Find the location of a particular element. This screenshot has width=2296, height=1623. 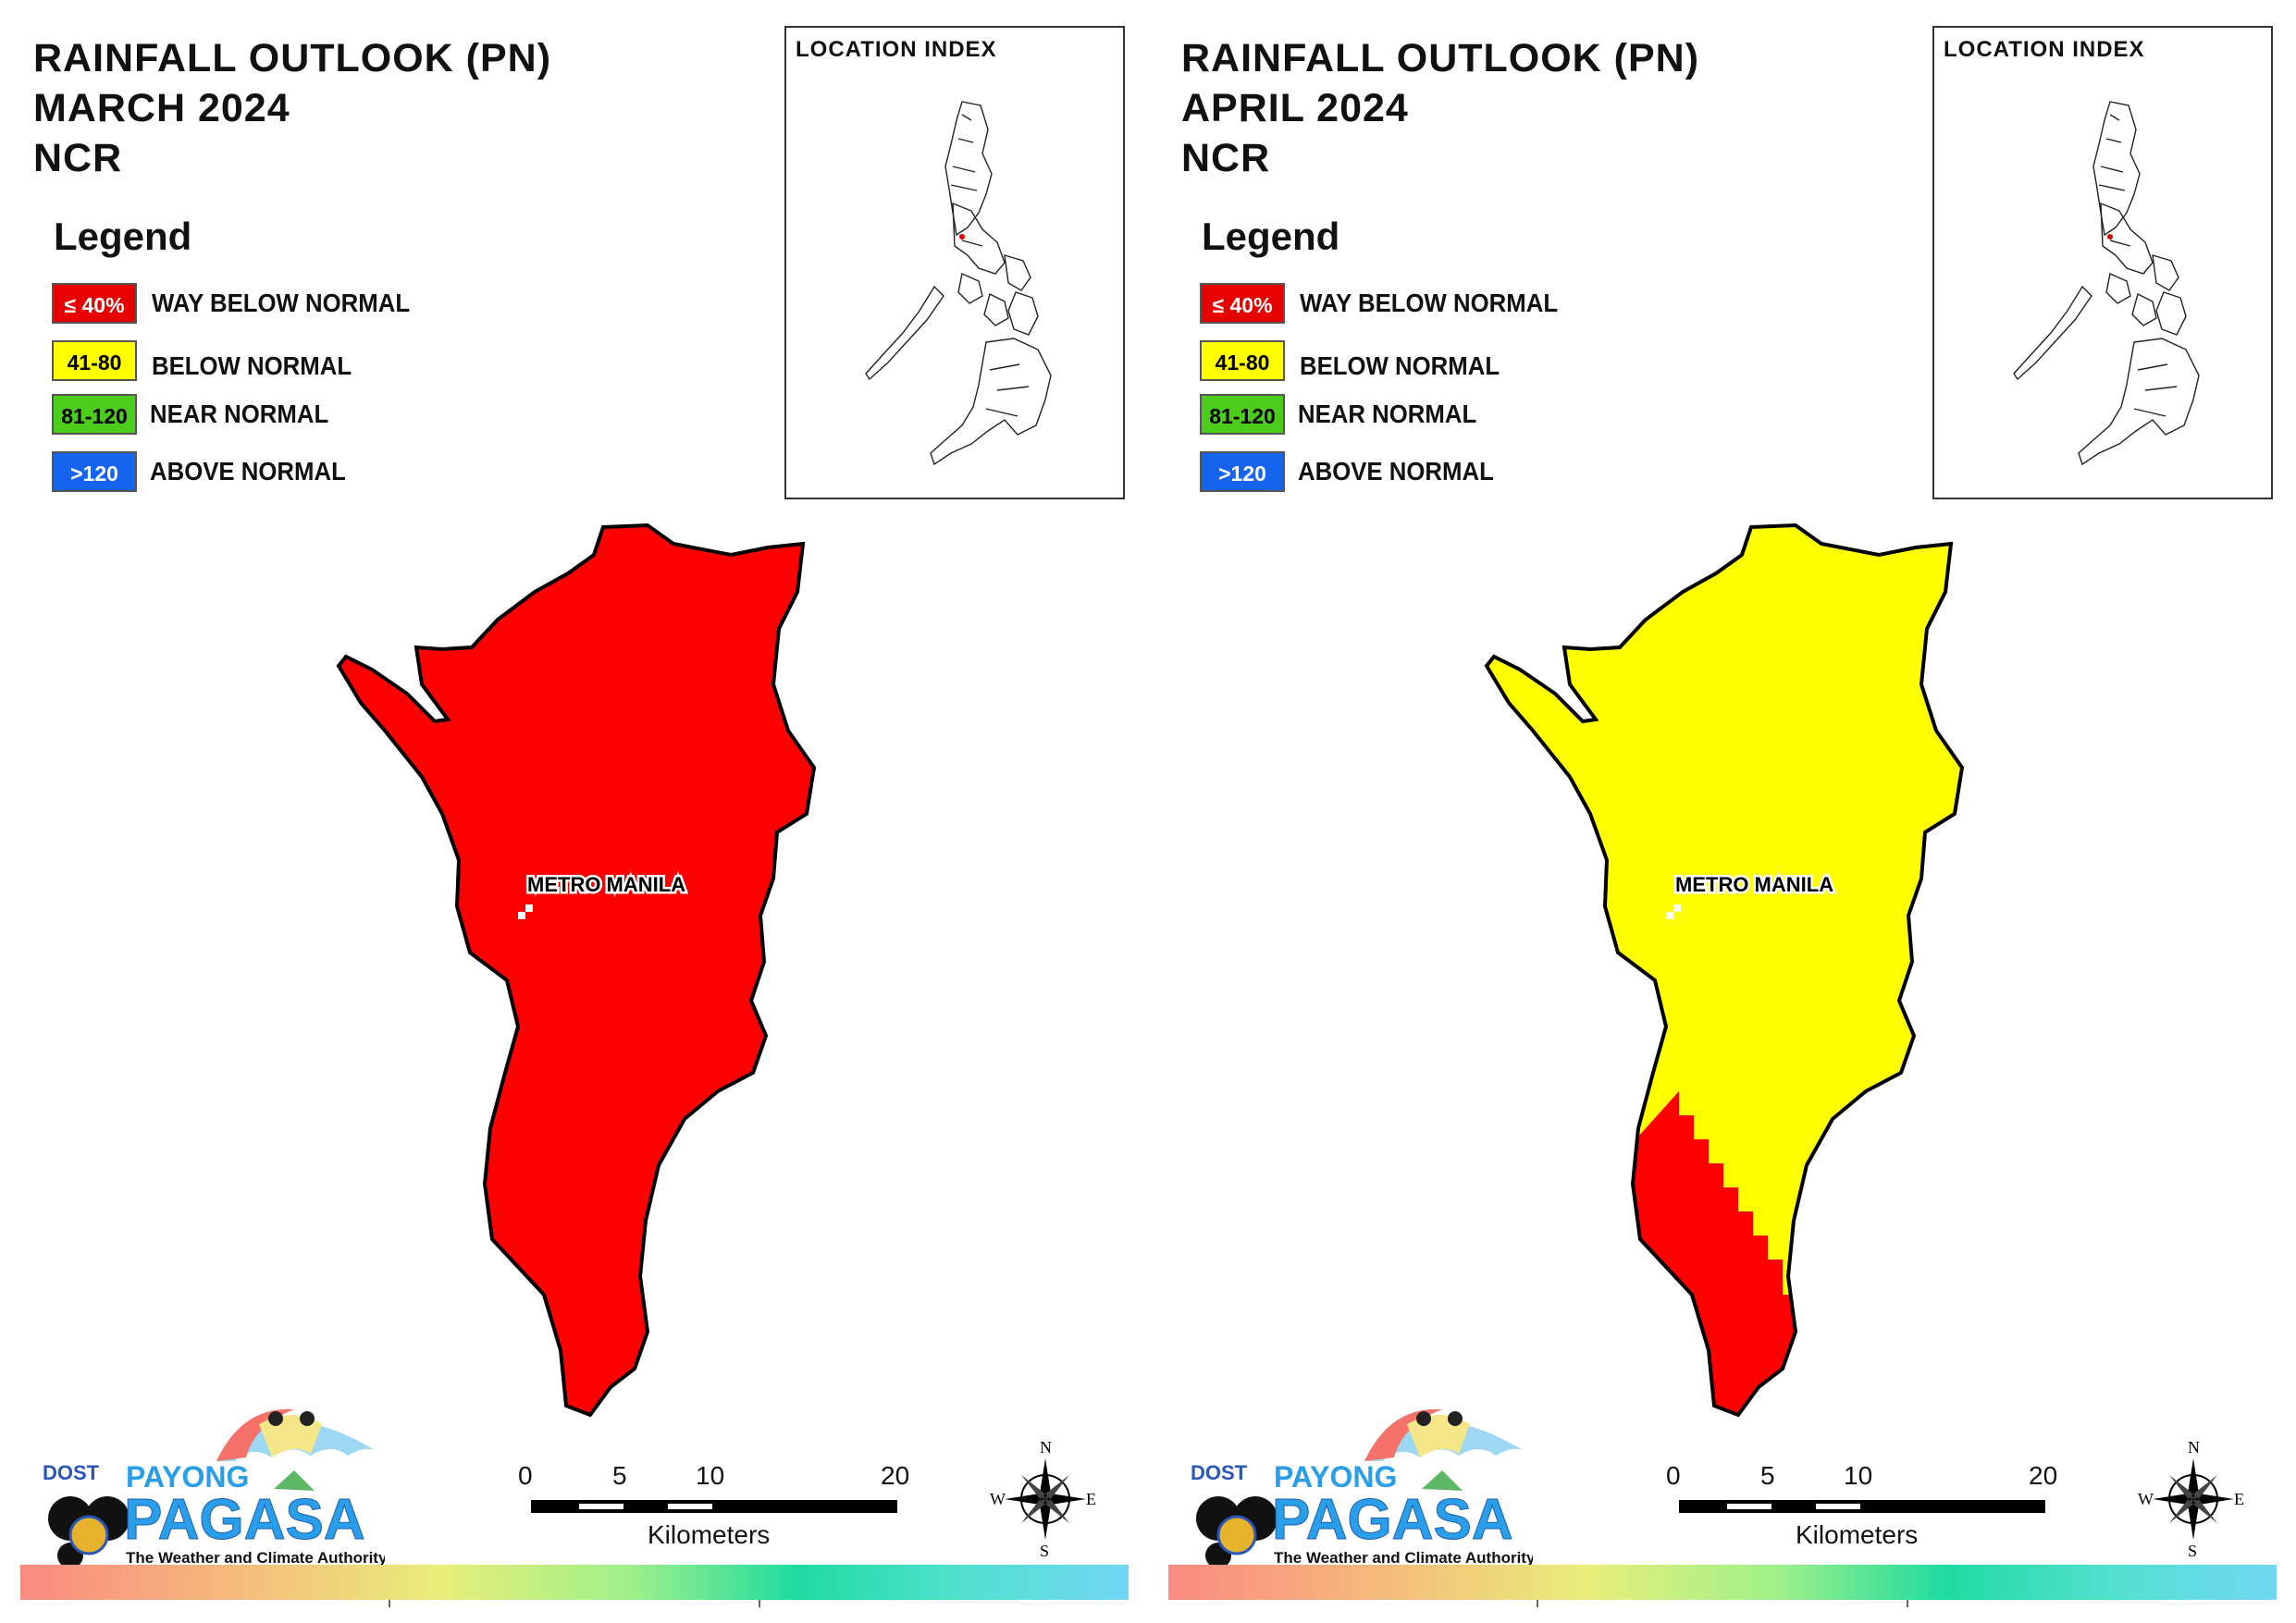

title-line-2: APRIL 2024 is located at coordinates (1295, 108).